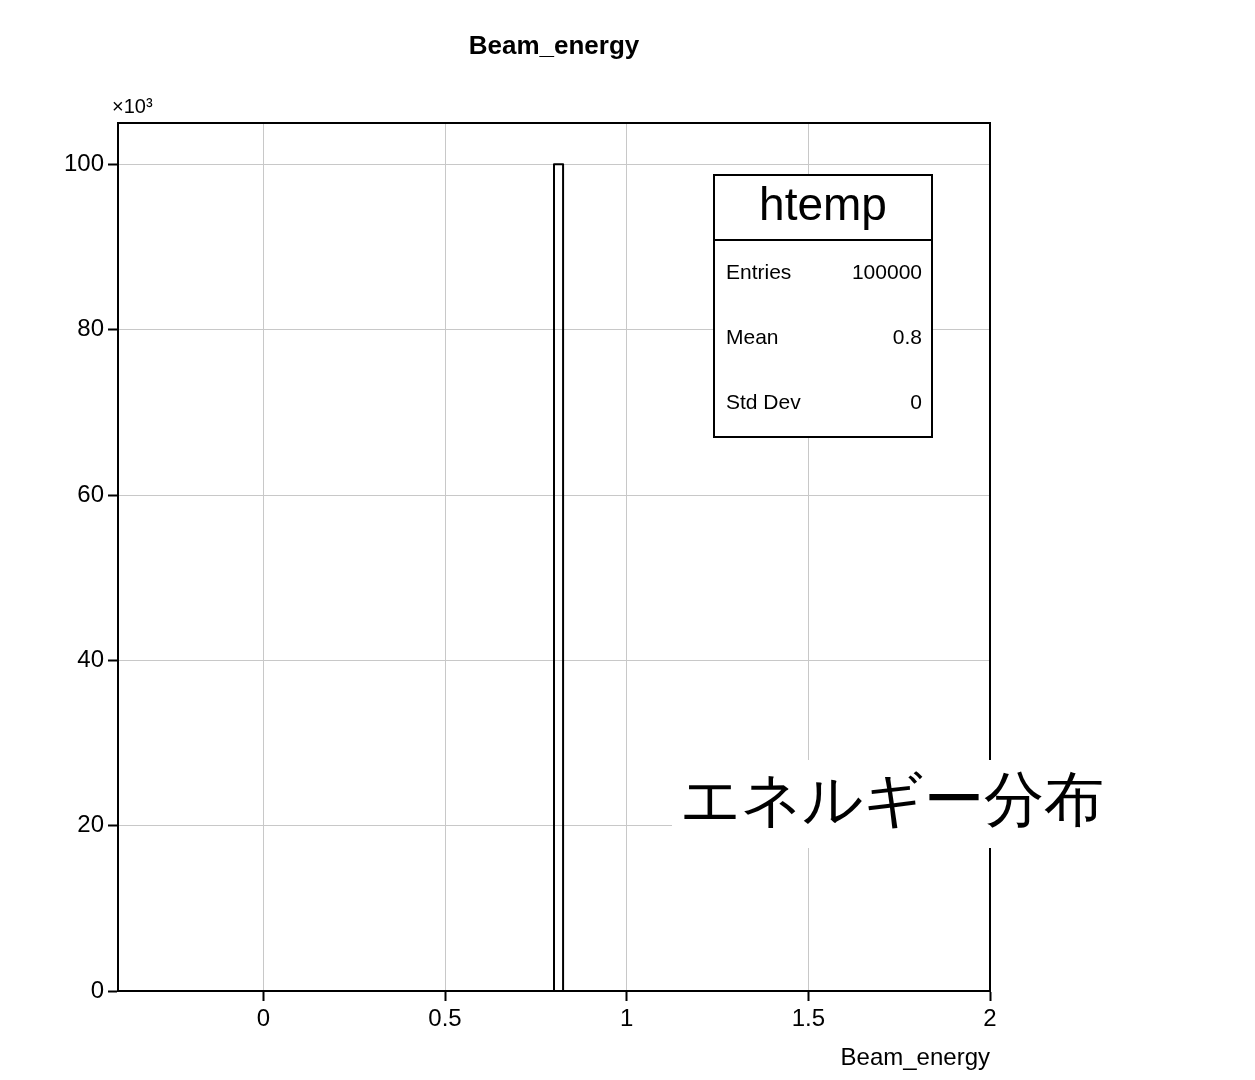  Describe the element at coordinates (90, 328) in the screenshot. I see `y-tick-label: 80` at that location.